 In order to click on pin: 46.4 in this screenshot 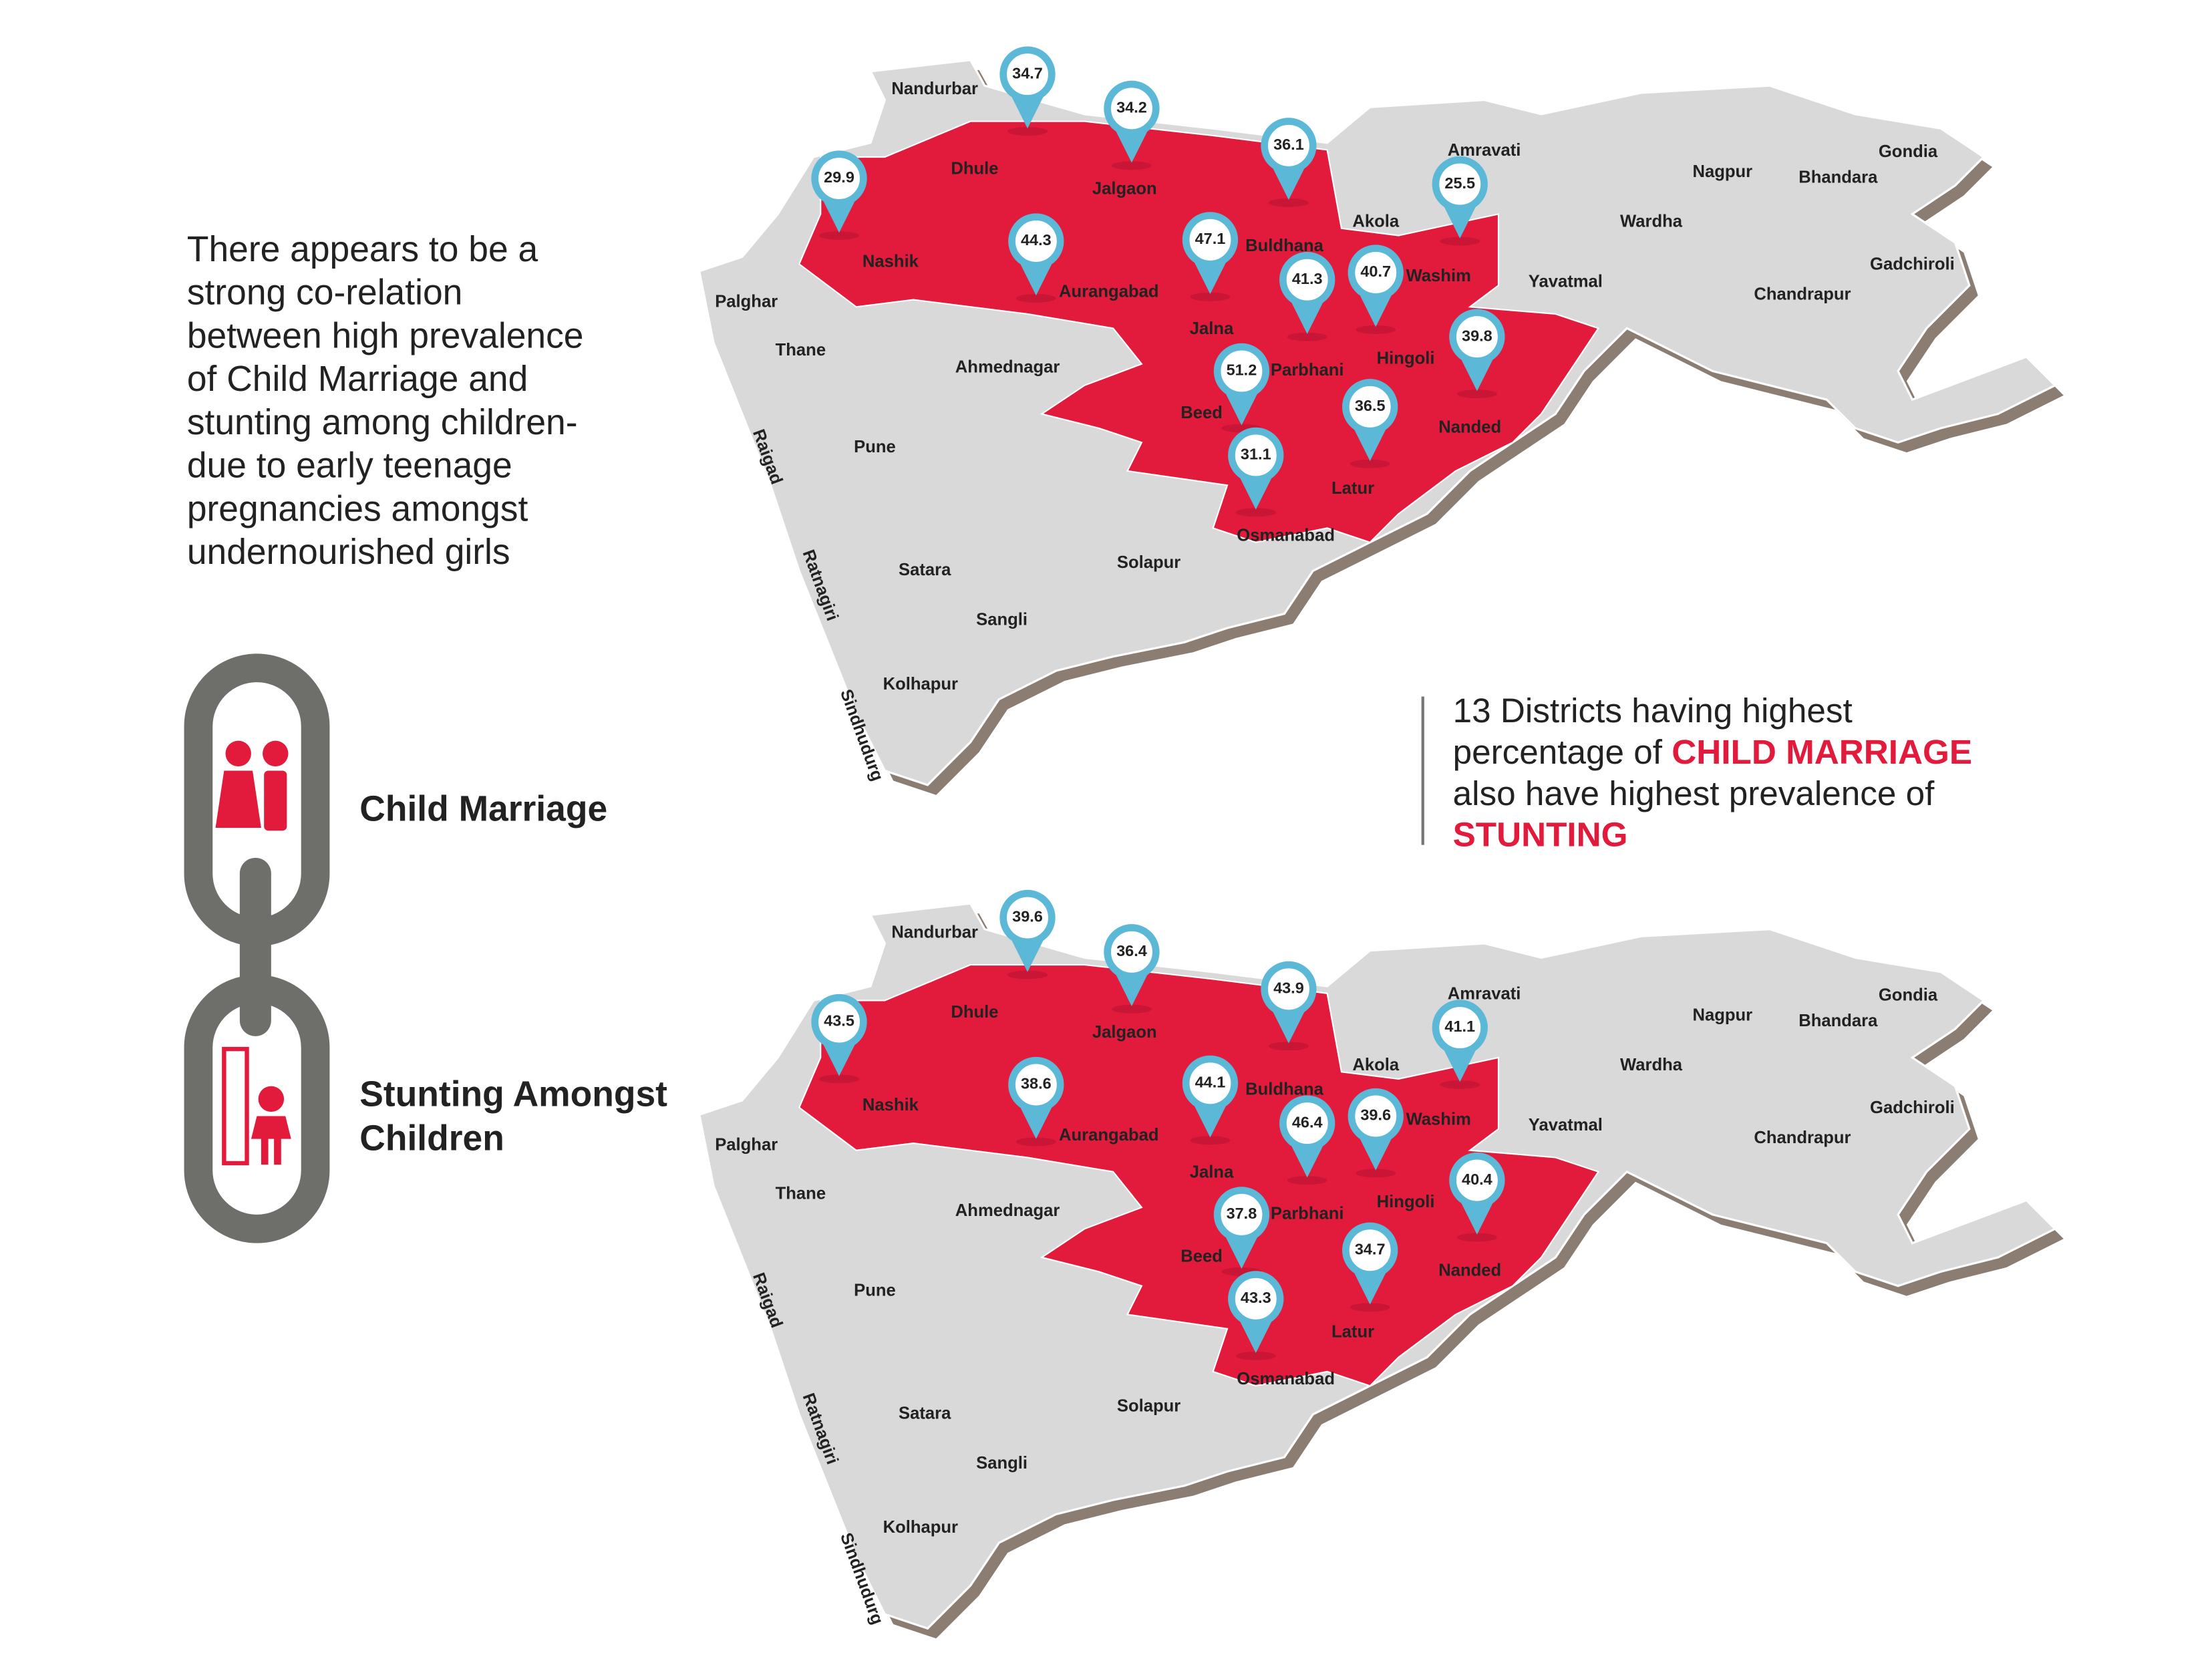, I will do `click(1307, 1140)`.